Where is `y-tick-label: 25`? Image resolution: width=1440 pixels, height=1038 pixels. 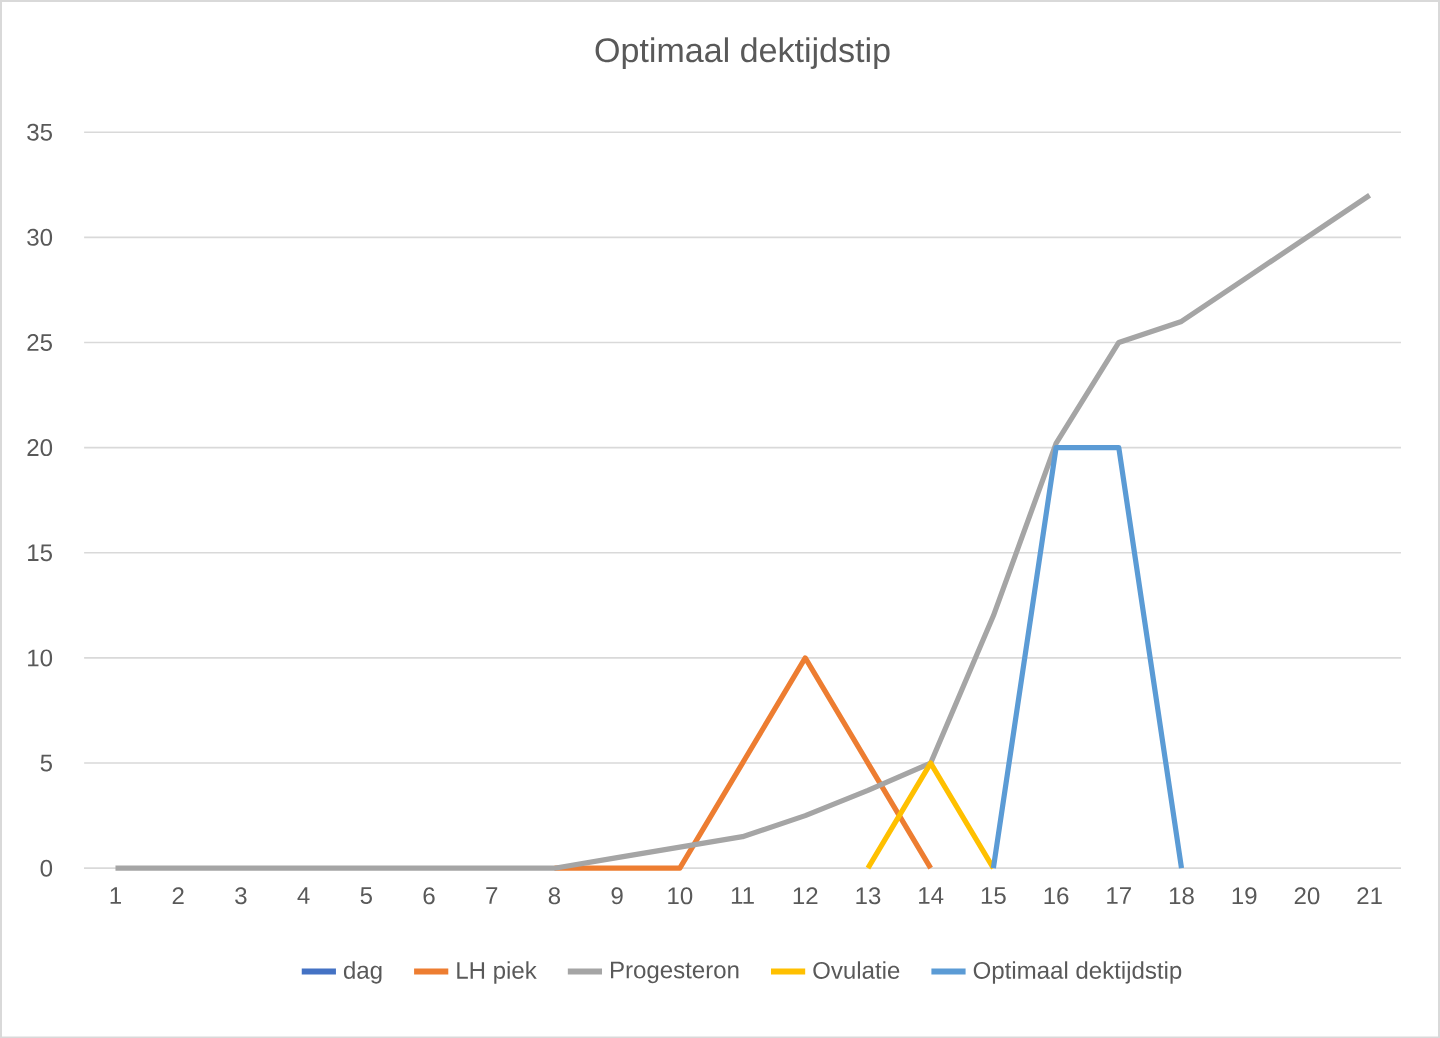
y-tick-label: 25 is located at coordinates (39, 342).